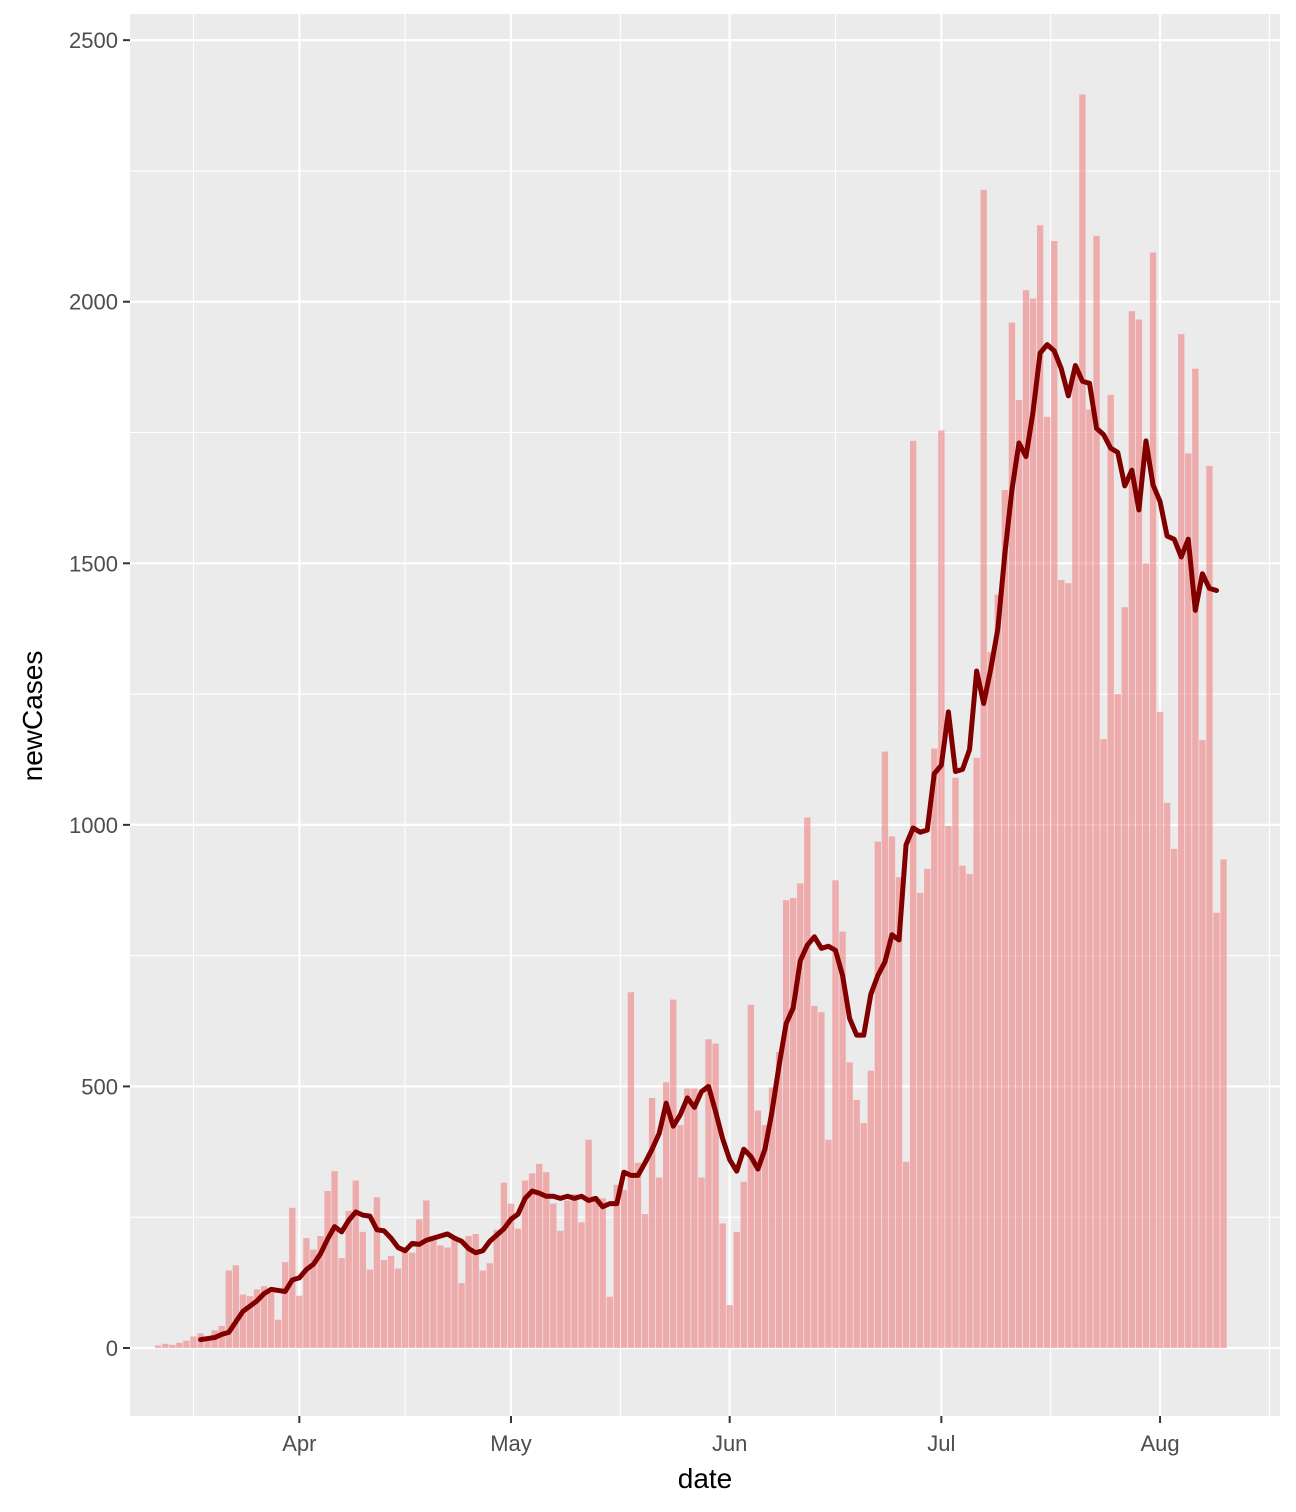 The height and width of the screenshot is (1512, 1296). I want to click on y-axis: 0 500 1000 1500 2000 2500, so click(99, 694).